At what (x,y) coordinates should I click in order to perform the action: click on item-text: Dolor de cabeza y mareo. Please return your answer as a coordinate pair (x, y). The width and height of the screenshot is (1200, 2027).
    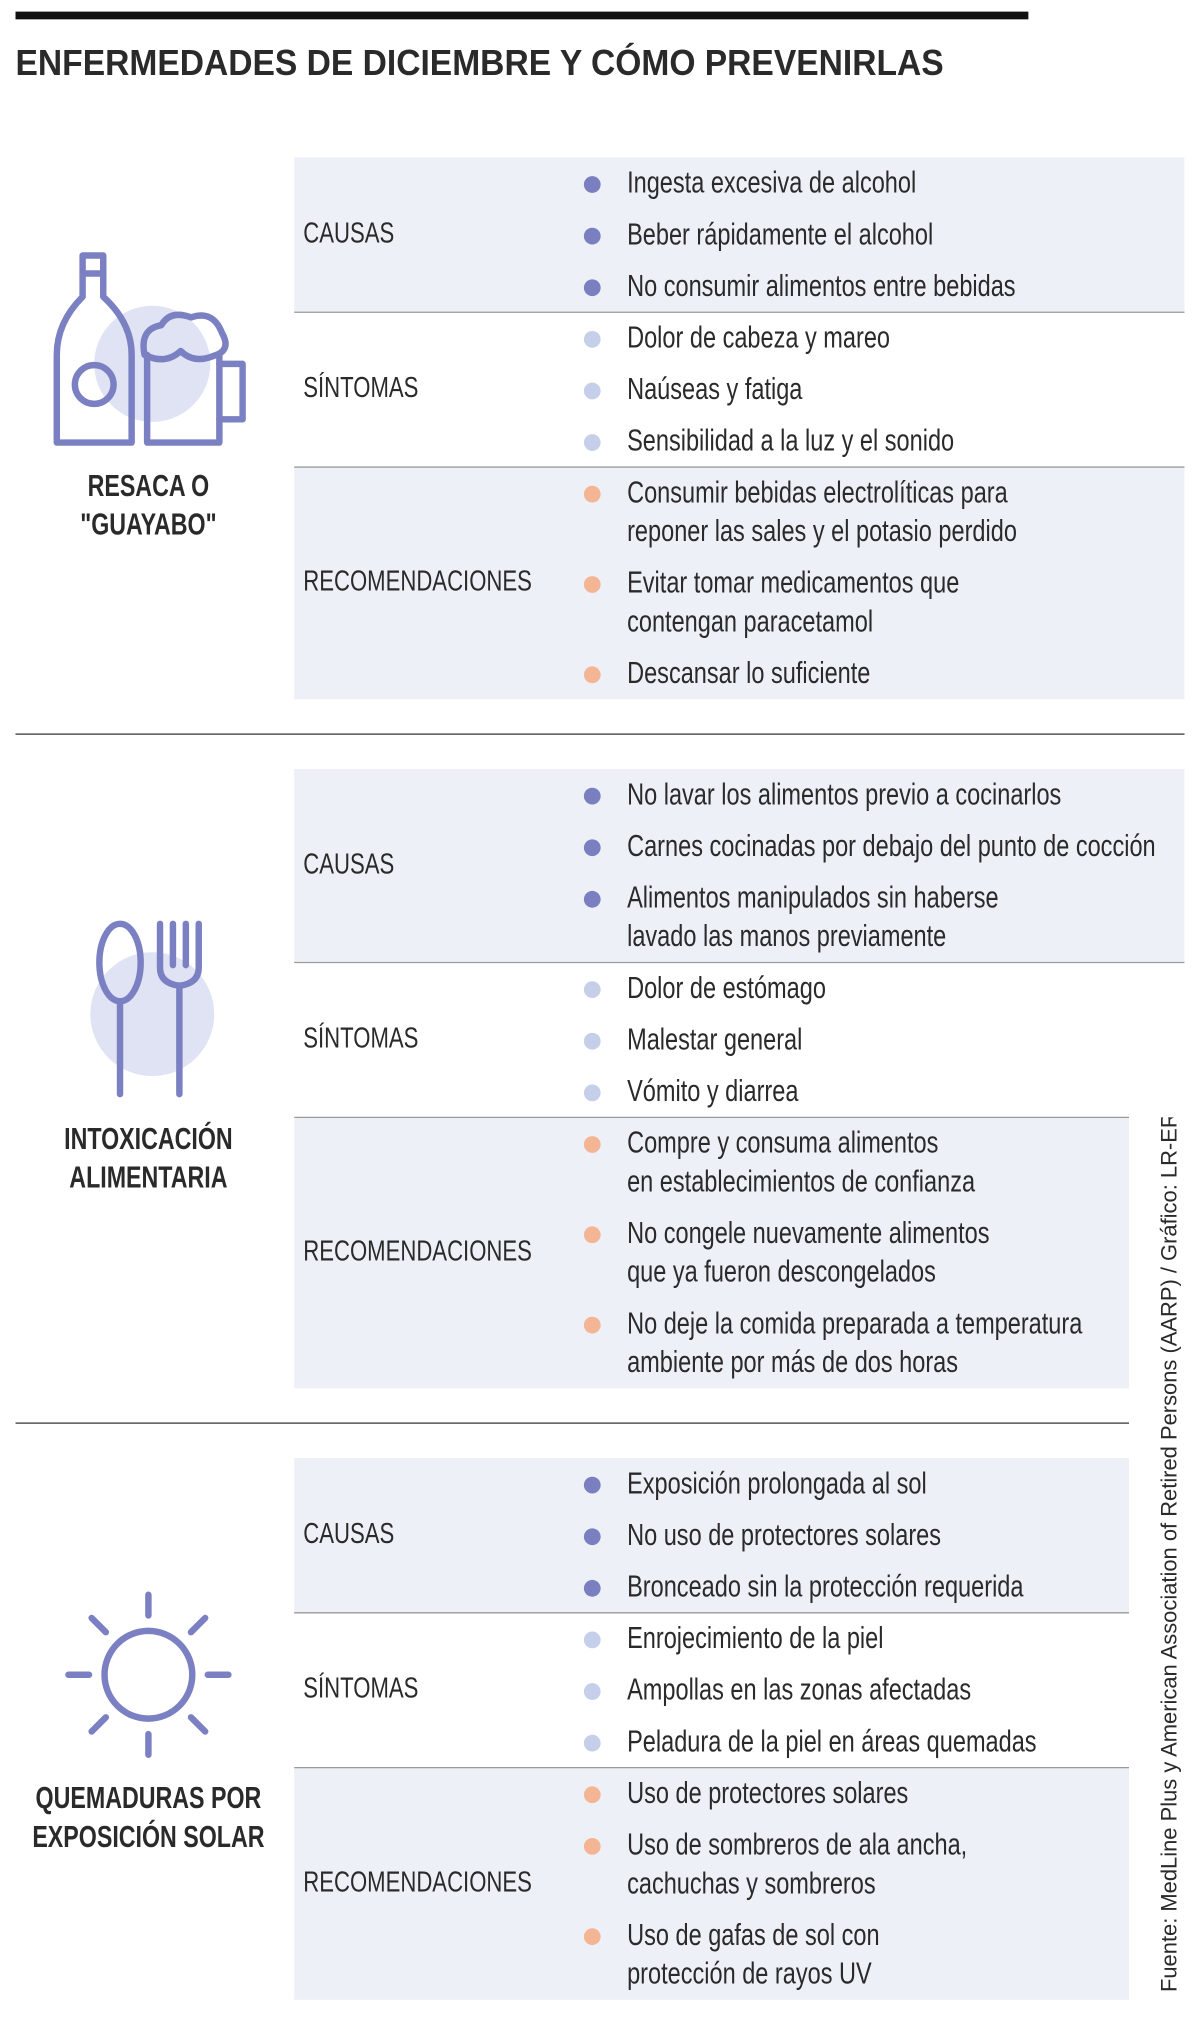
    Looking at the image, I should click on (758, 336).